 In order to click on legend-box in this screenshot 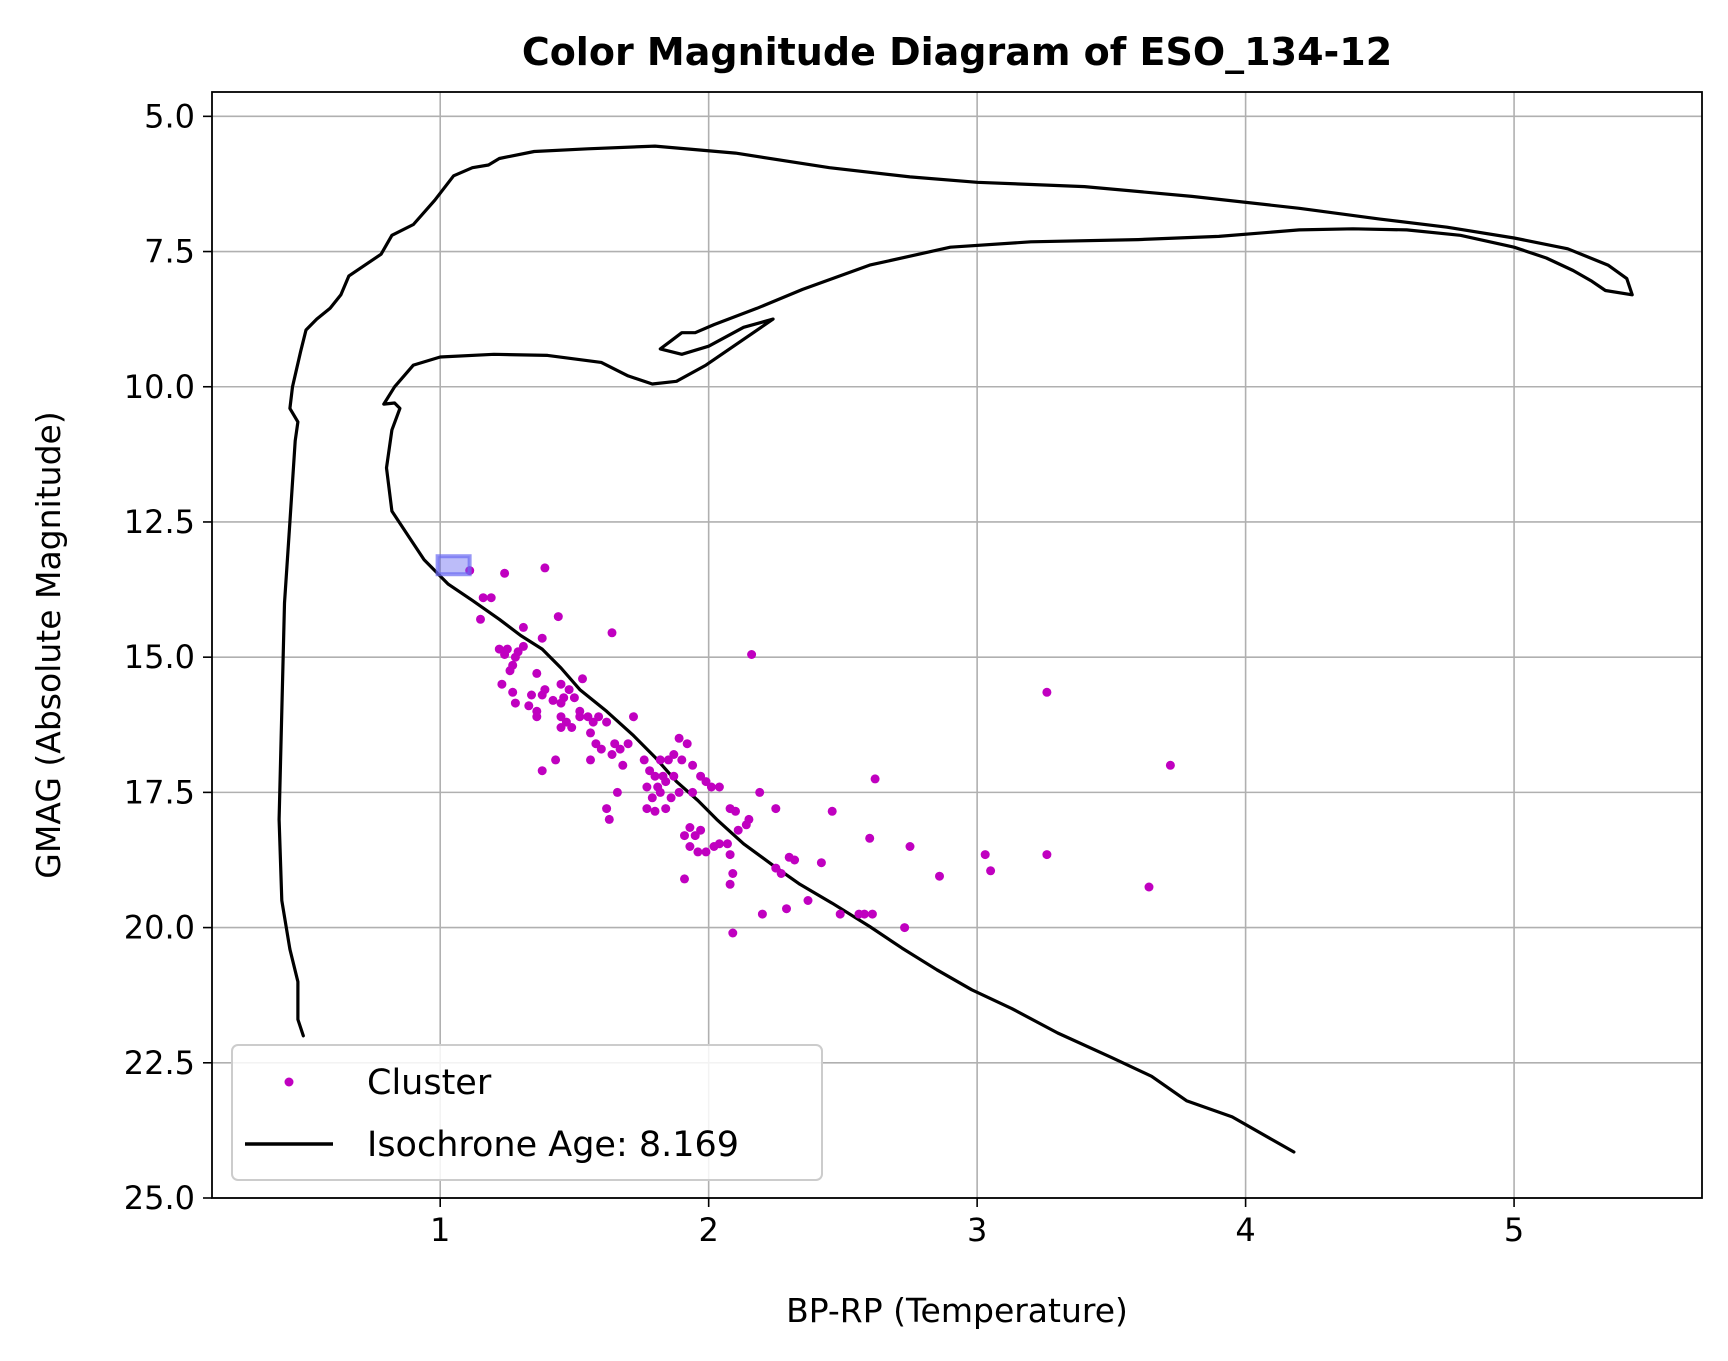, I will do `click(527, 1112)`.